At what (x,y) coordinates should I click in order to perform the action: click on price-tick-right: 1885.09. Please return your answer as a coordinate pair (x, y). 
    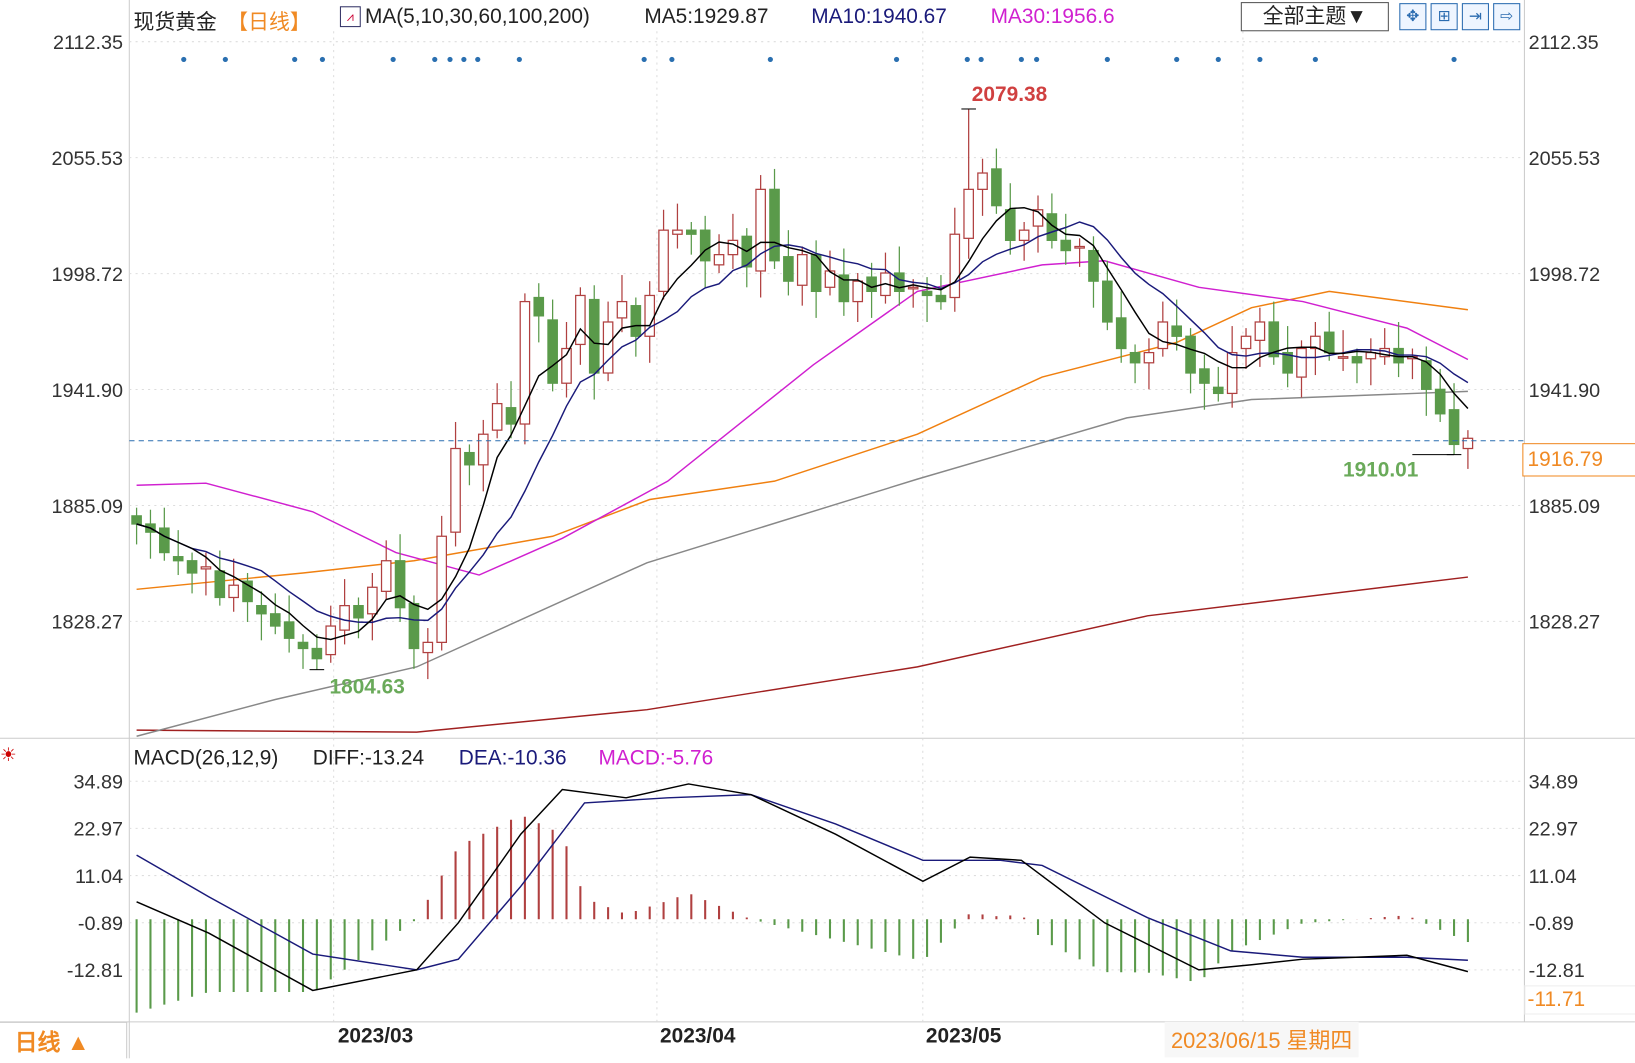
    Looking at the image, I should click on (1565, 507).